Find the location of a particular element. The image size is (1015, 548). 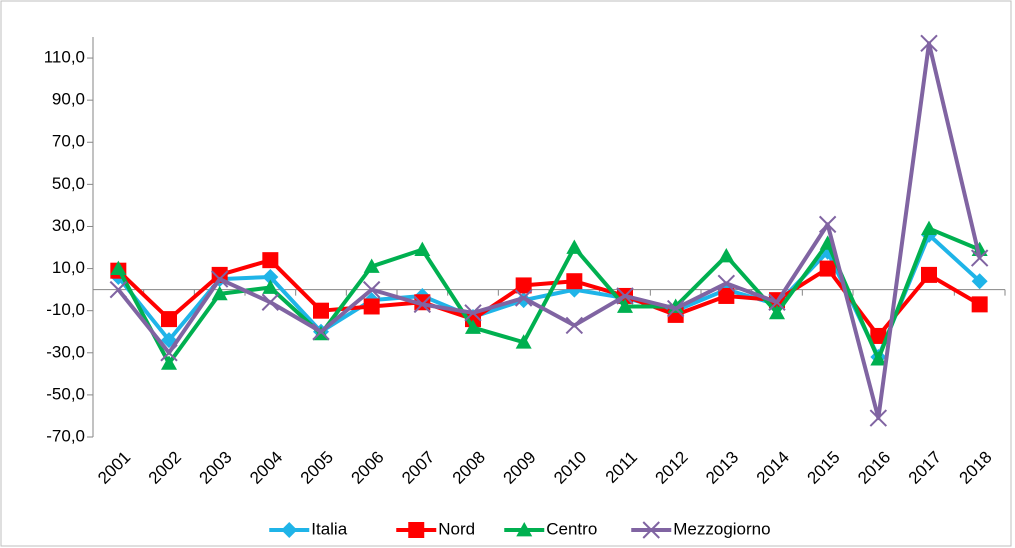

y-tick-label: 10,0 is located at coordinates (68, 267).